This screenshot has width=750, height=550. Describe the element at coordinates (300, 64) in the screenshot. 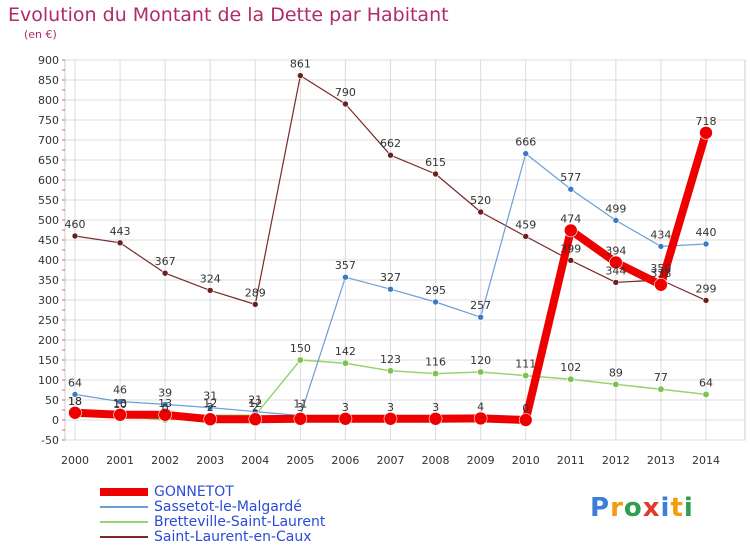

I see `data-label: 861` at that location.